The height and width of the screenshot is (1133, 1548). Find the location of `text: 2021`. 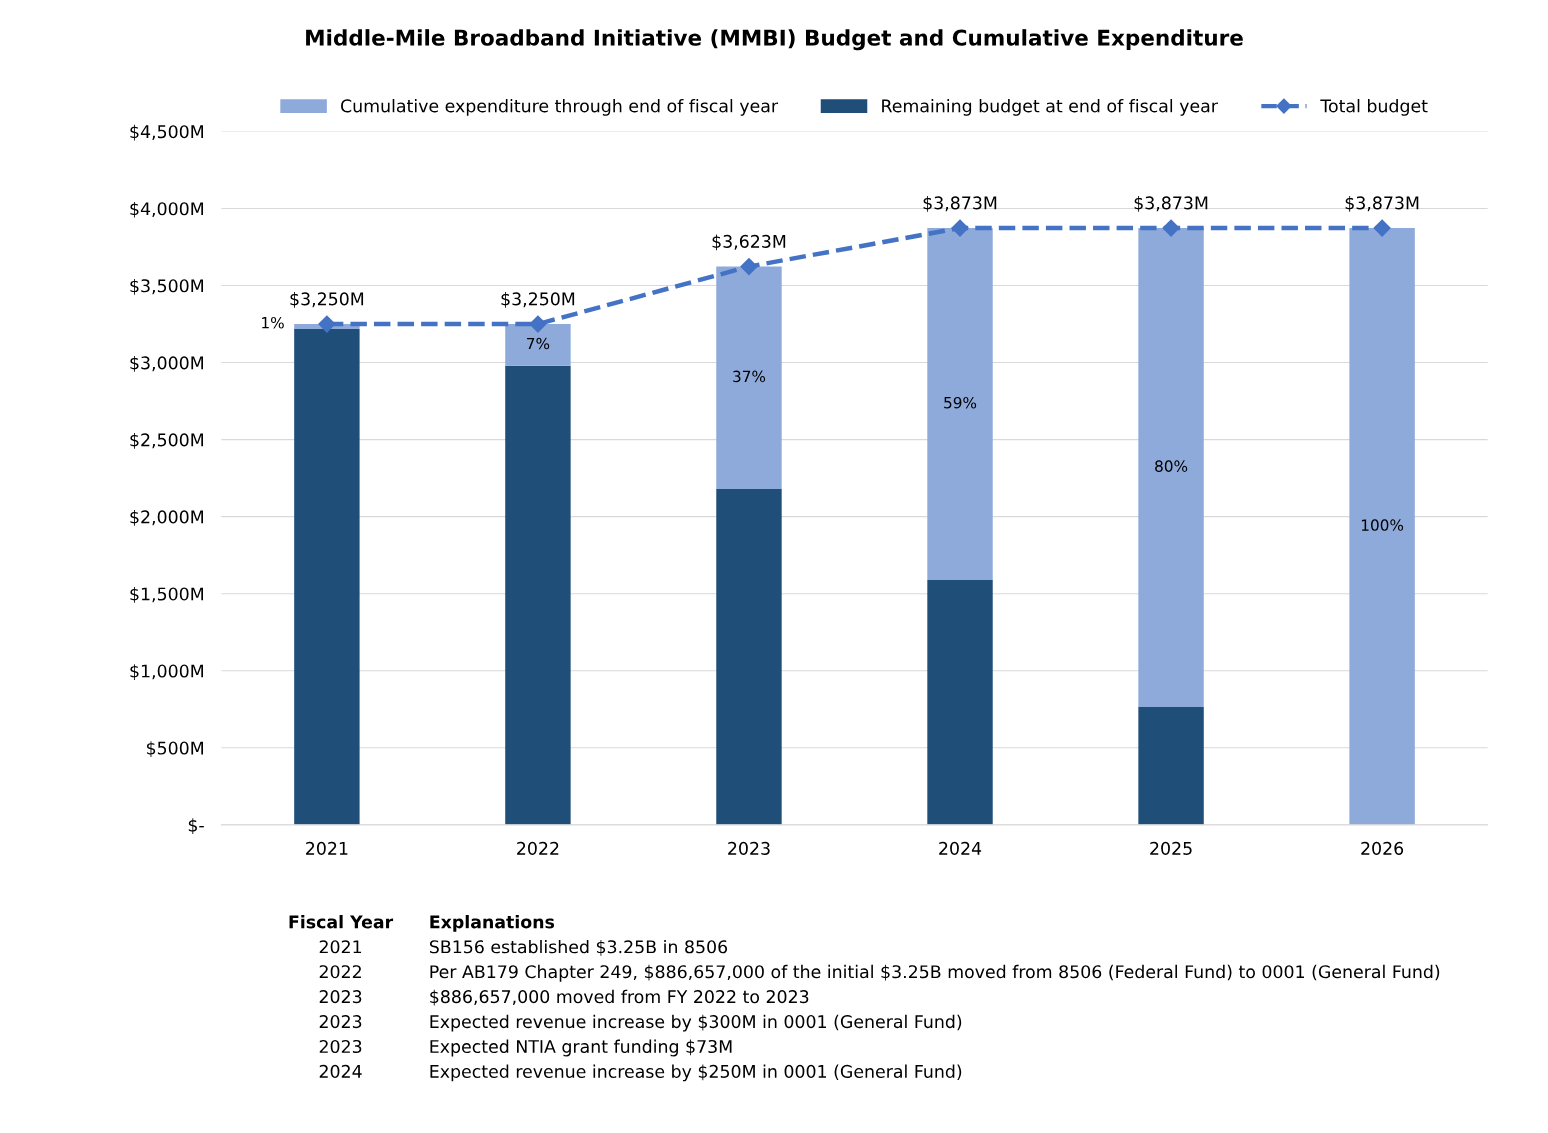

text: 2021 is located at coordinates (340, 947).